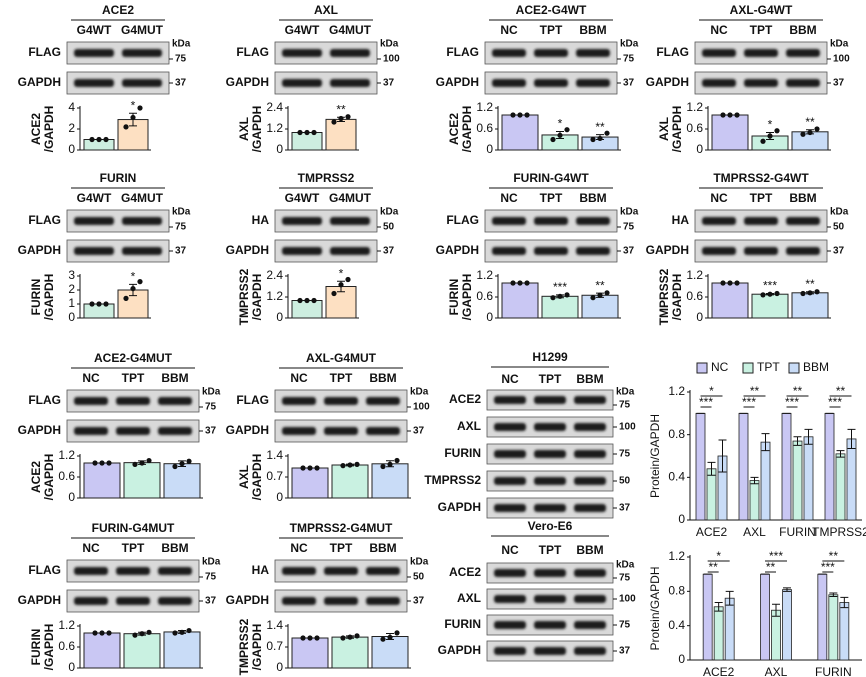 The image size is (866, 677). I want to click on y-axis-label: Protein/GAPDH, so click(655, 456).